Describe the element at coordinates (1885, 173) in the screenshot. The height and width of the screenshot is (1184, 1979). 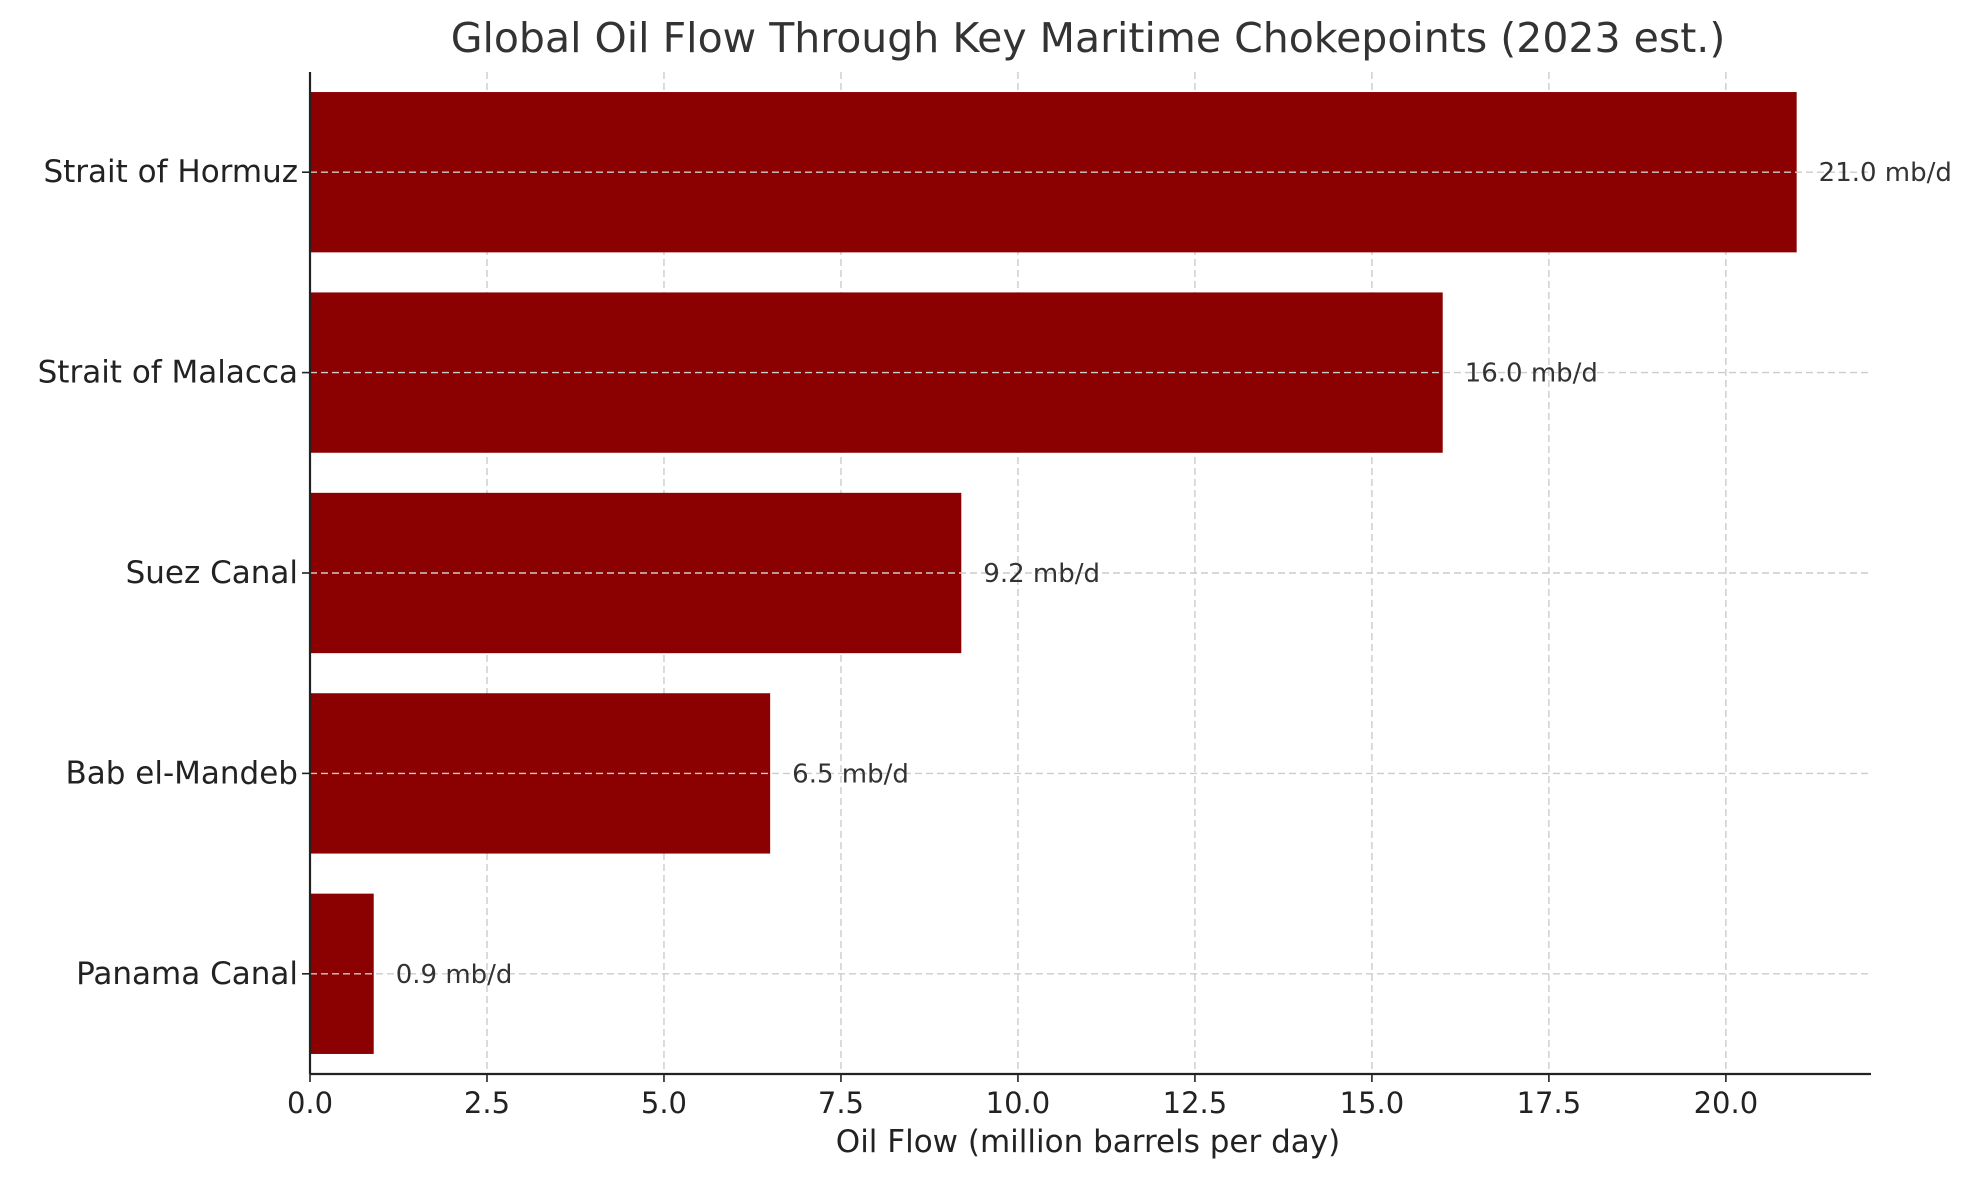
I see `value-label: 21.0 mb/d` at that location.